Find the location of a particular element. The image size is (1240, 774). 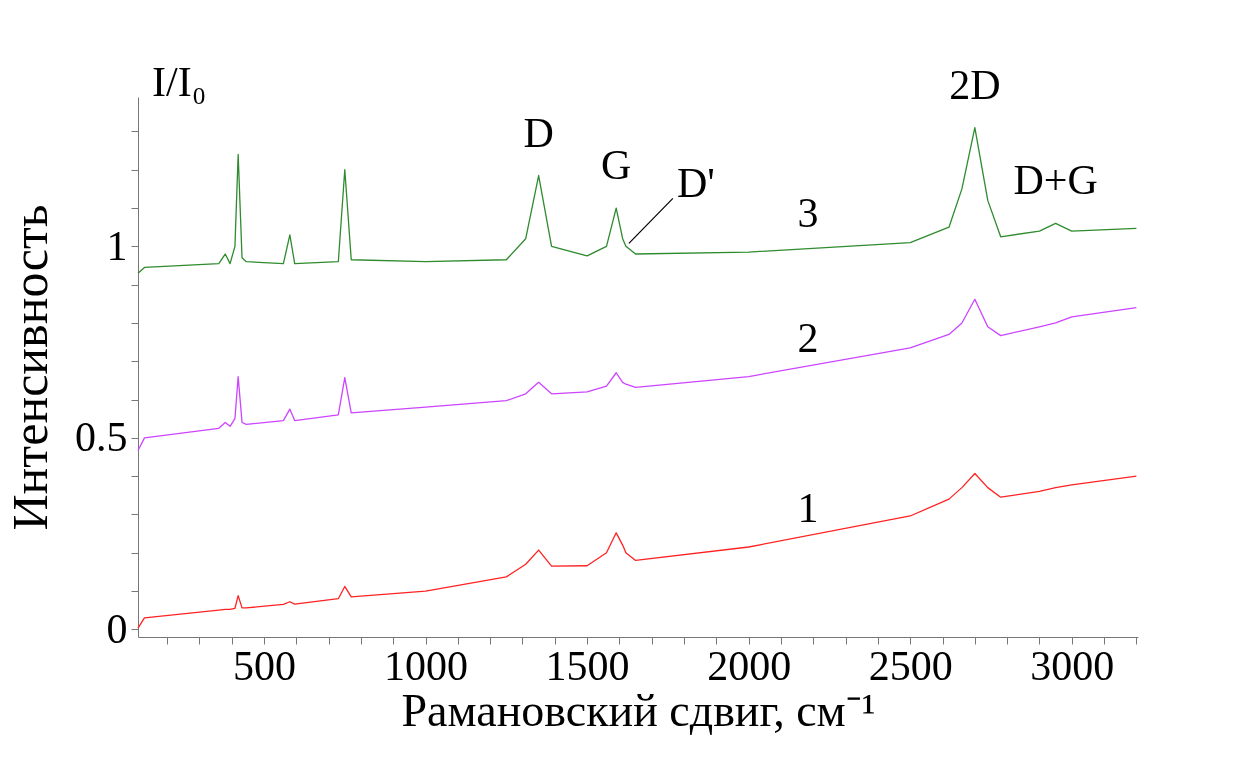

annotation: D+G is located at coordinates (1055, 180).